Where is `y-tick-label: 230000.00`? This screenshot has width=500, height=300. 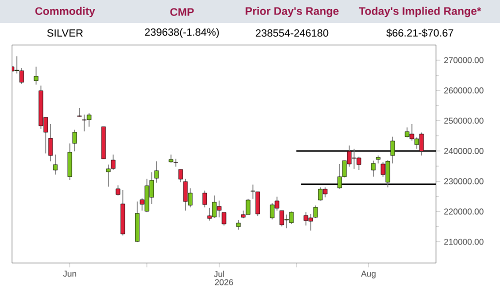 y-tick-label: 230000.00 is located at coordinates (464, 181).